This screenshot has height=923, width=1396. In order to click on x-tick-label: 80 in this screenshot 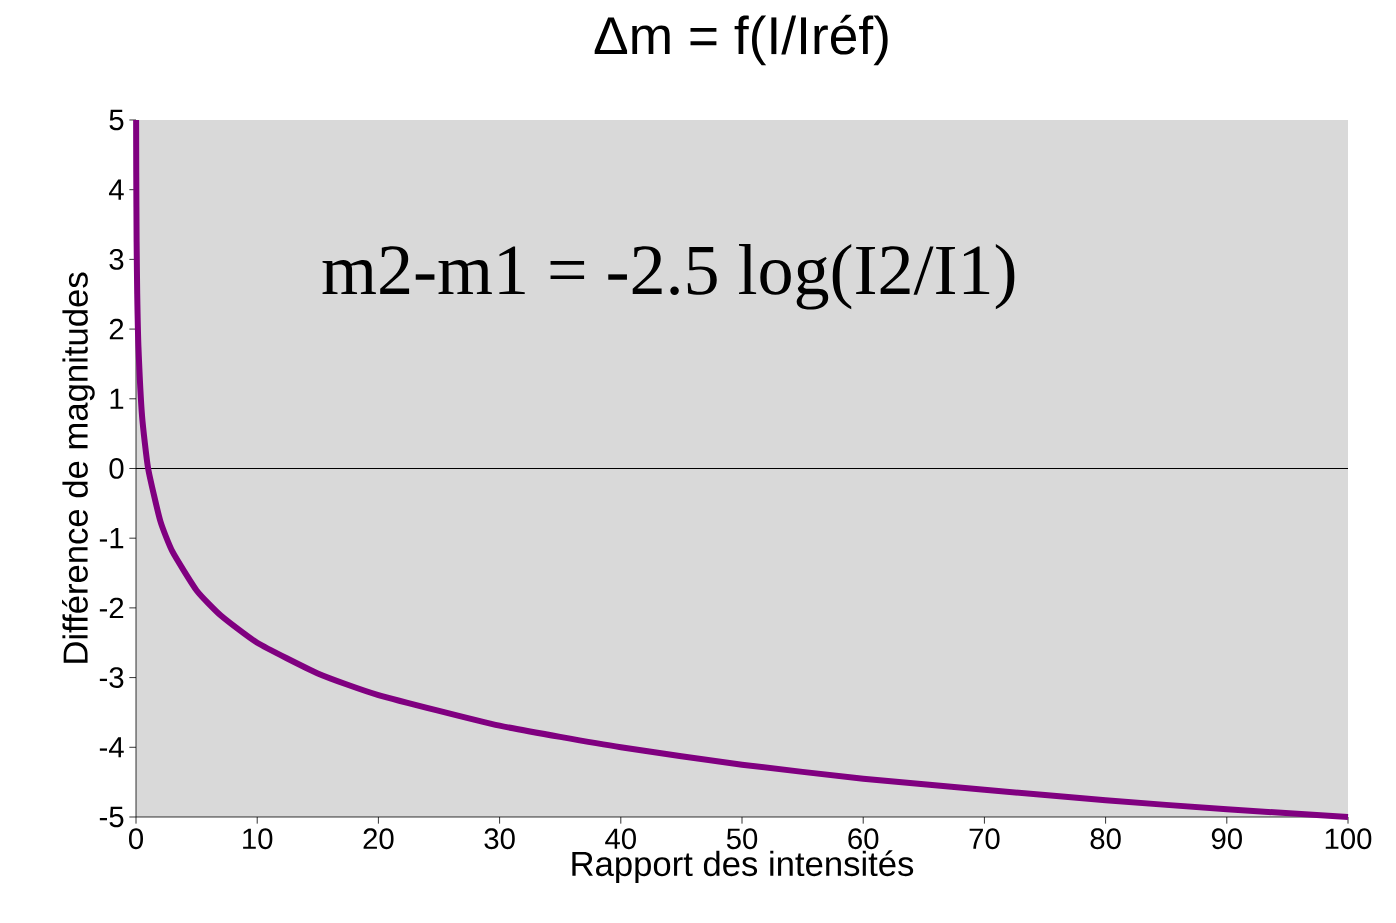, I will do `click(1105, 839)`.